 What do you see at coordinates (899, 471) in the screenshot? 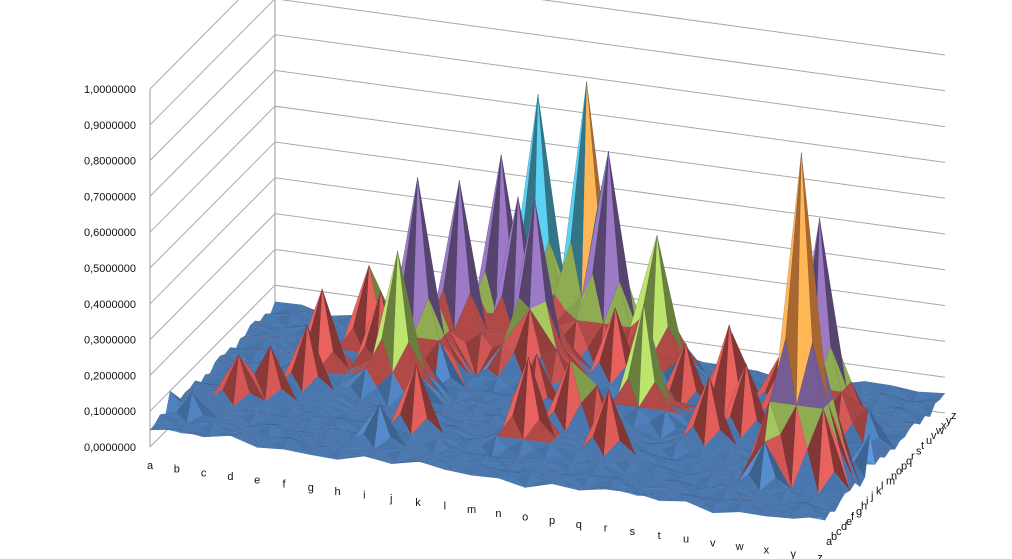
I see `y-tick-label: o` at bounding box center [899, 471].